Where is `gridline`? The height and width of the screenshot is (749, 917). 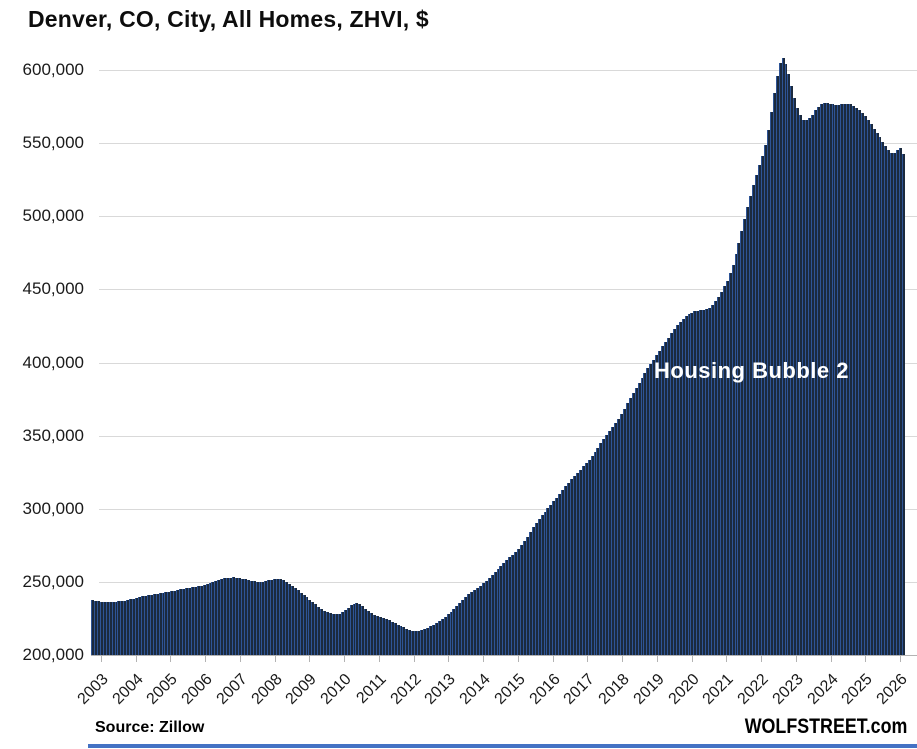 gridline is located at coordinates (508, 143).